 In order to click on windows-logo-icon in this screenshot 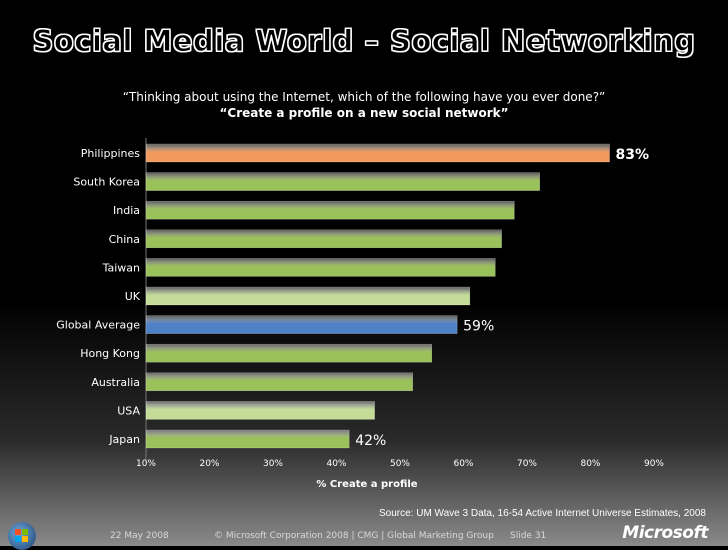, I will do `click(22, 536)`.